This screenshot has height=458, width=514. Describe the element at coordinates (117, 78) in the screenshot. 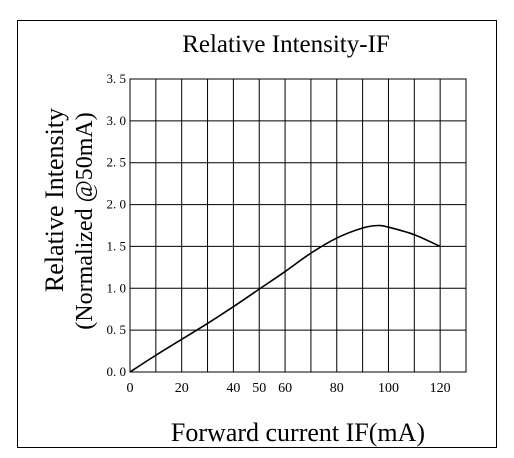

I see `y-tick-label: 3. 5` at that location.